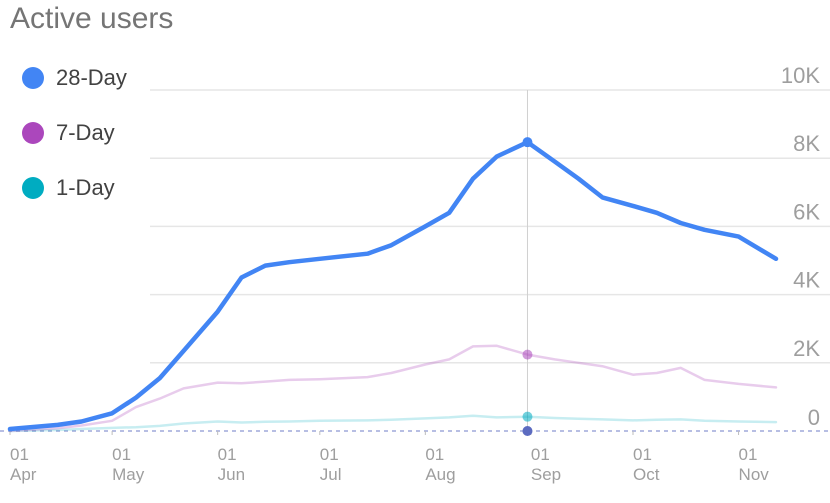  What do you see at coordinates (527, 142) in the screenshot?
I see `hover-point-28-day` at bounding box center [527, 142].